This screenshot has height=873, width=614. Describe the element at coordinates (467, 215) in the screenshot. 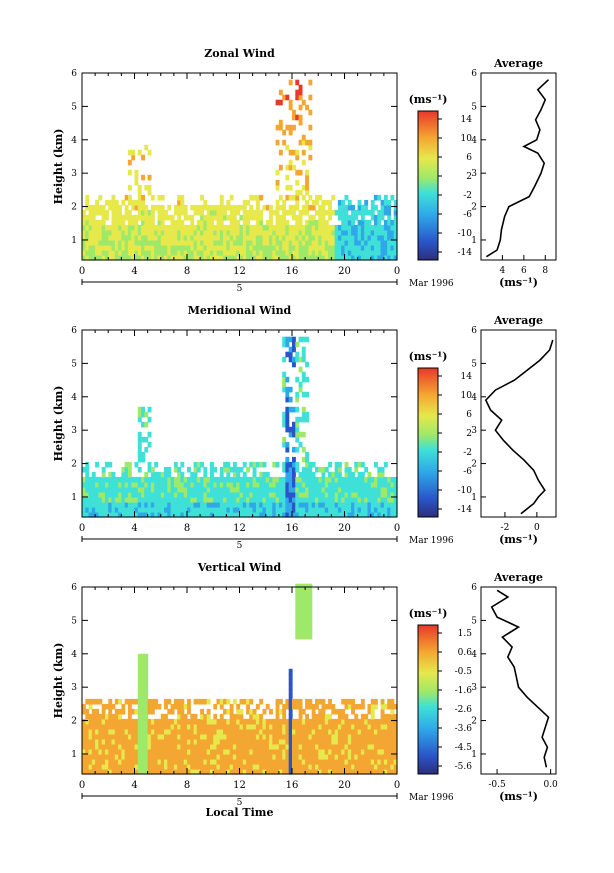

I see `colorbar-tick-label: -6` at that location.